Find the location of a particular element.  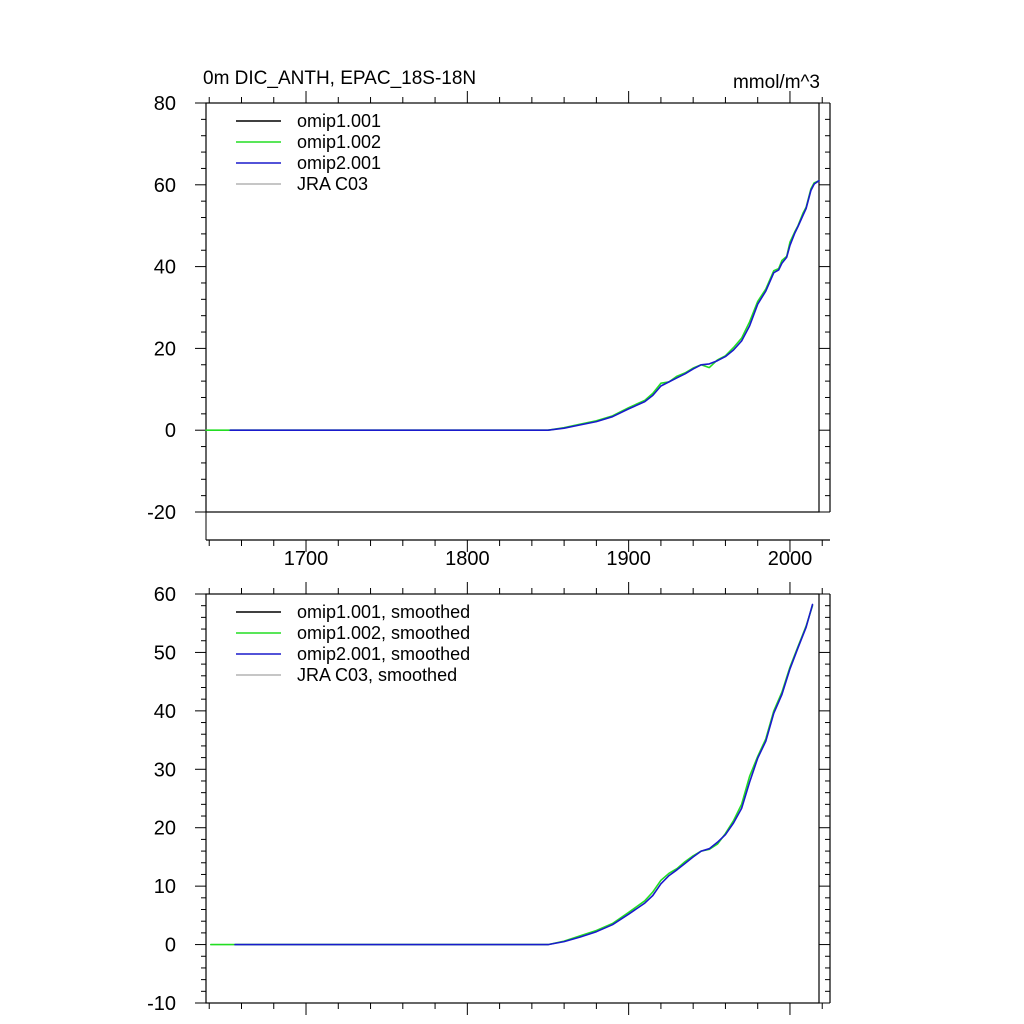

units-label: mmol/m^3 is located at coordinates (776, 82).